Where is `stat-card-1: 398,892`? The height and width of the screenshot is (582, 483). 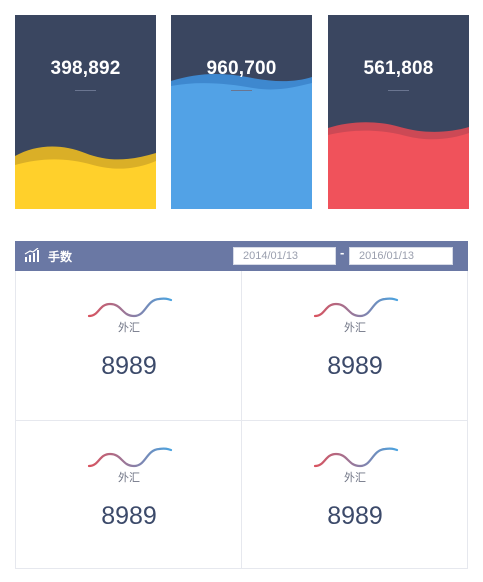
stat-card-1: 398,892 is located at coordinates (85, 112).